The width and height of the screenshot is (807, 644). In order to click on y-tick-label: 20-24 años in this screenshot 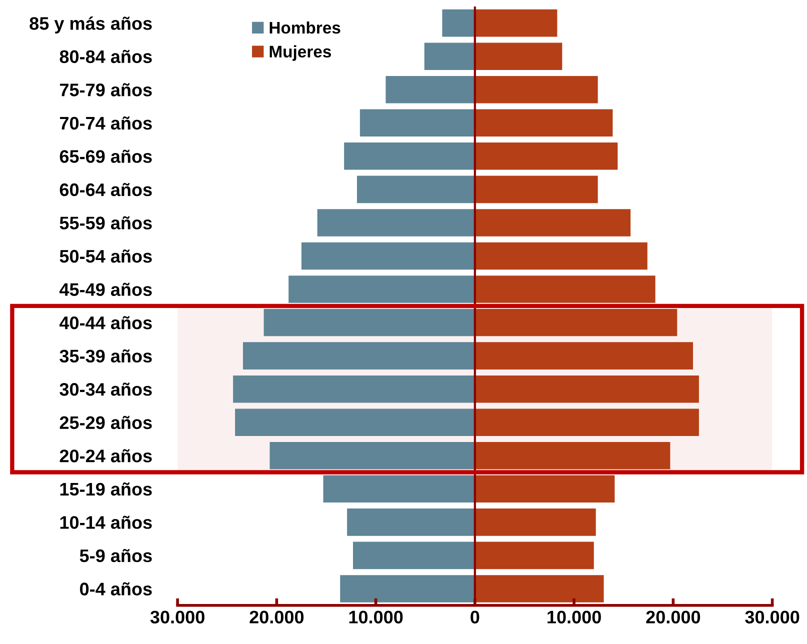, I will do `click(106, 455)`.